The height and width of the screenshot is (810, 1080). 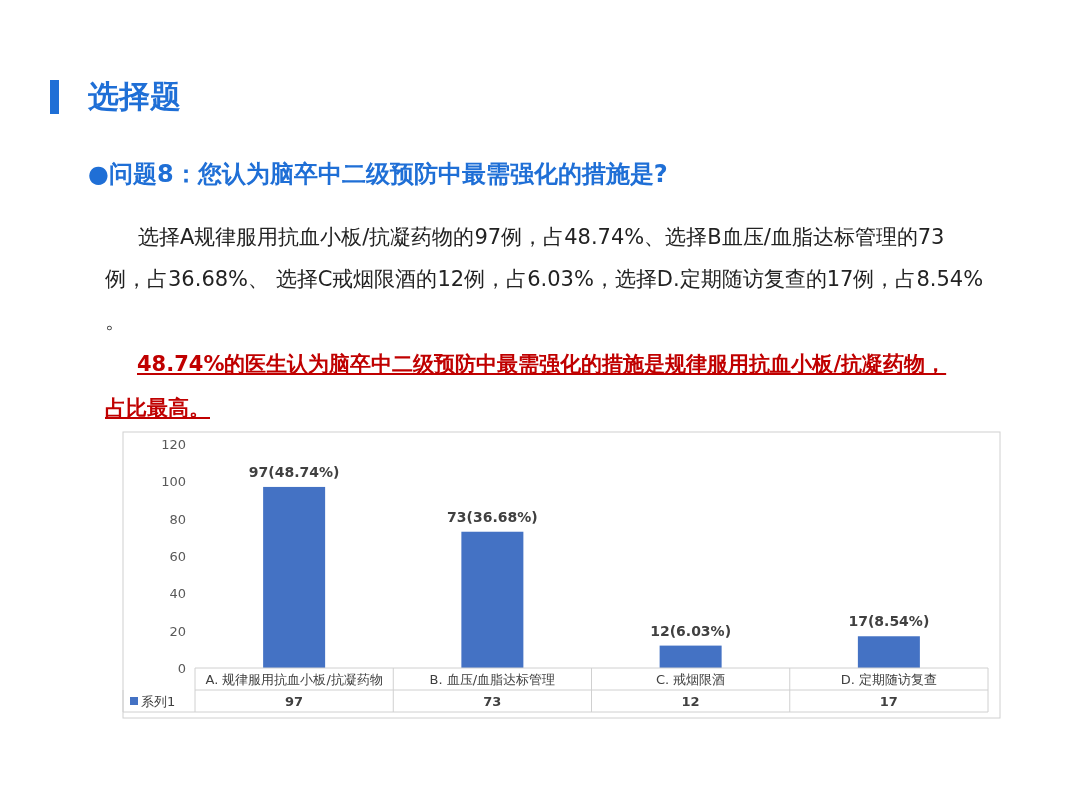 I want to click on annotation: 17(8.54%), so click(x=889, y=621).